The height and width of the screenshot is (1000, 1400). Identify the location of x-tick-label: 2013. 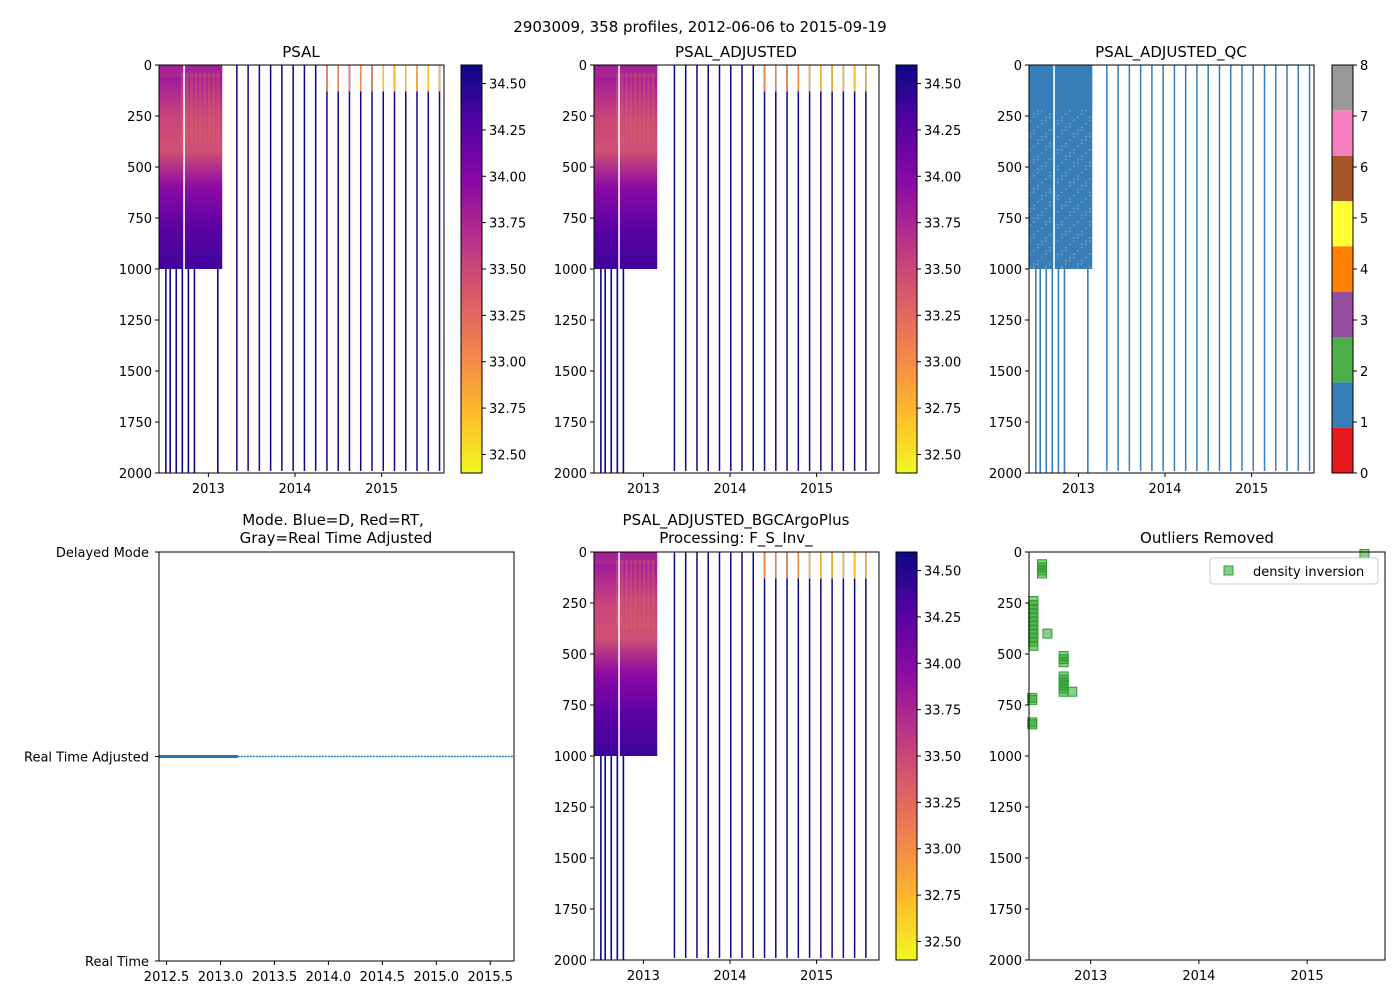
(643, 489).